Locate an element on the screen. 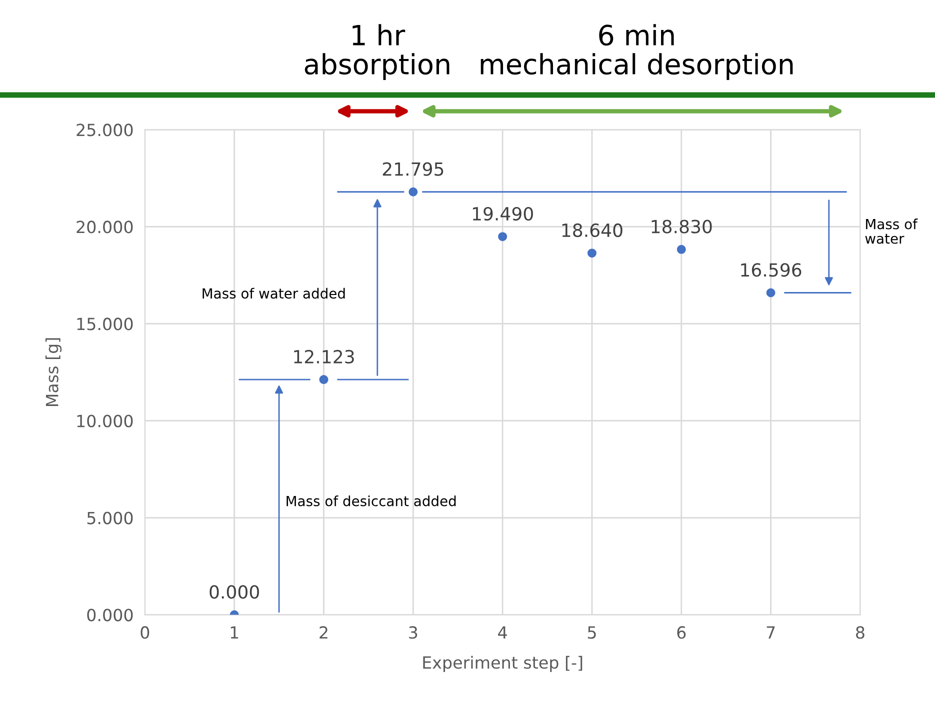 The width and height of the screenshot is (935, 701). x-axis-title: Experiment step [-] is located at coordinates (502, 664).